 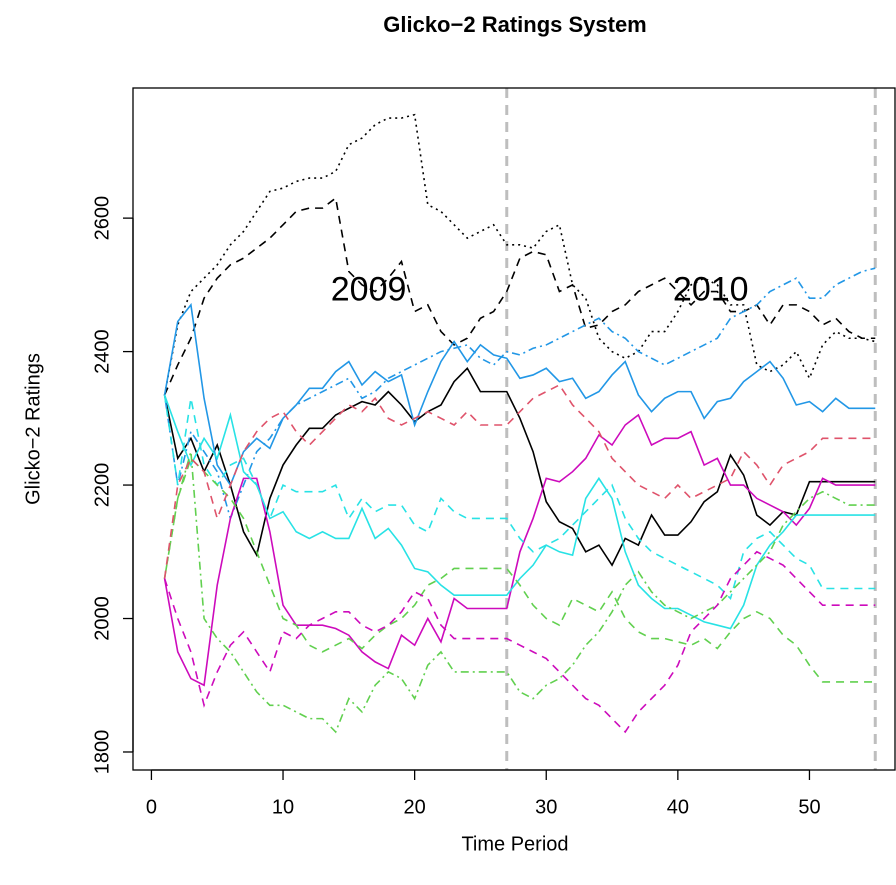 What do you see at coordinates (102, 618) in the screenshot?
I see `y-tick-label: 2000` at bounding box center [102, 618].